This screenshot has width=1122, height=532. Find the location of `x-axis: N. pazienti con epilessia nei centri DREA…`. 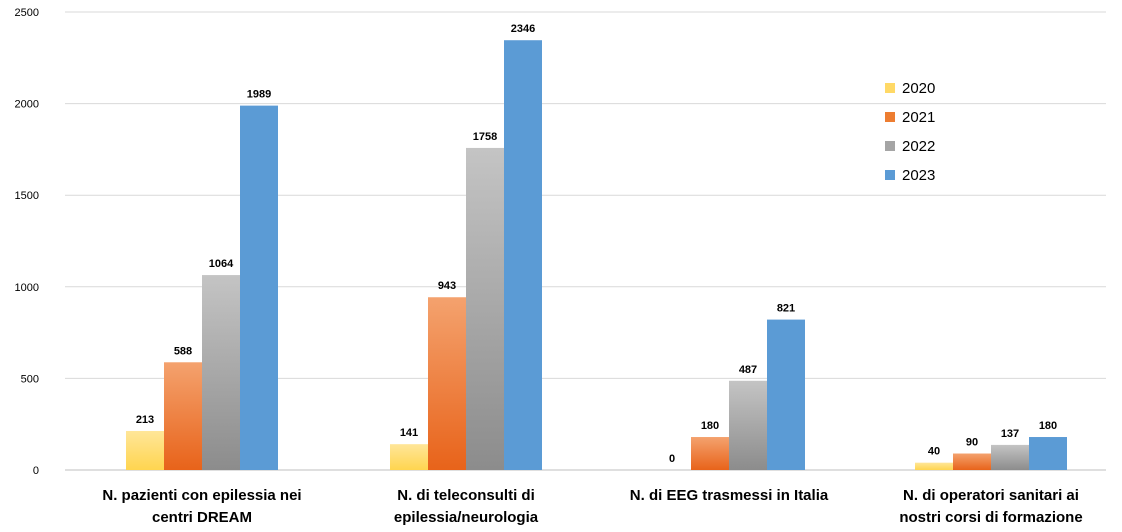

x-axis: N. pazienti con epilessia nei centri DREA… is located at coordinates (592, 506).